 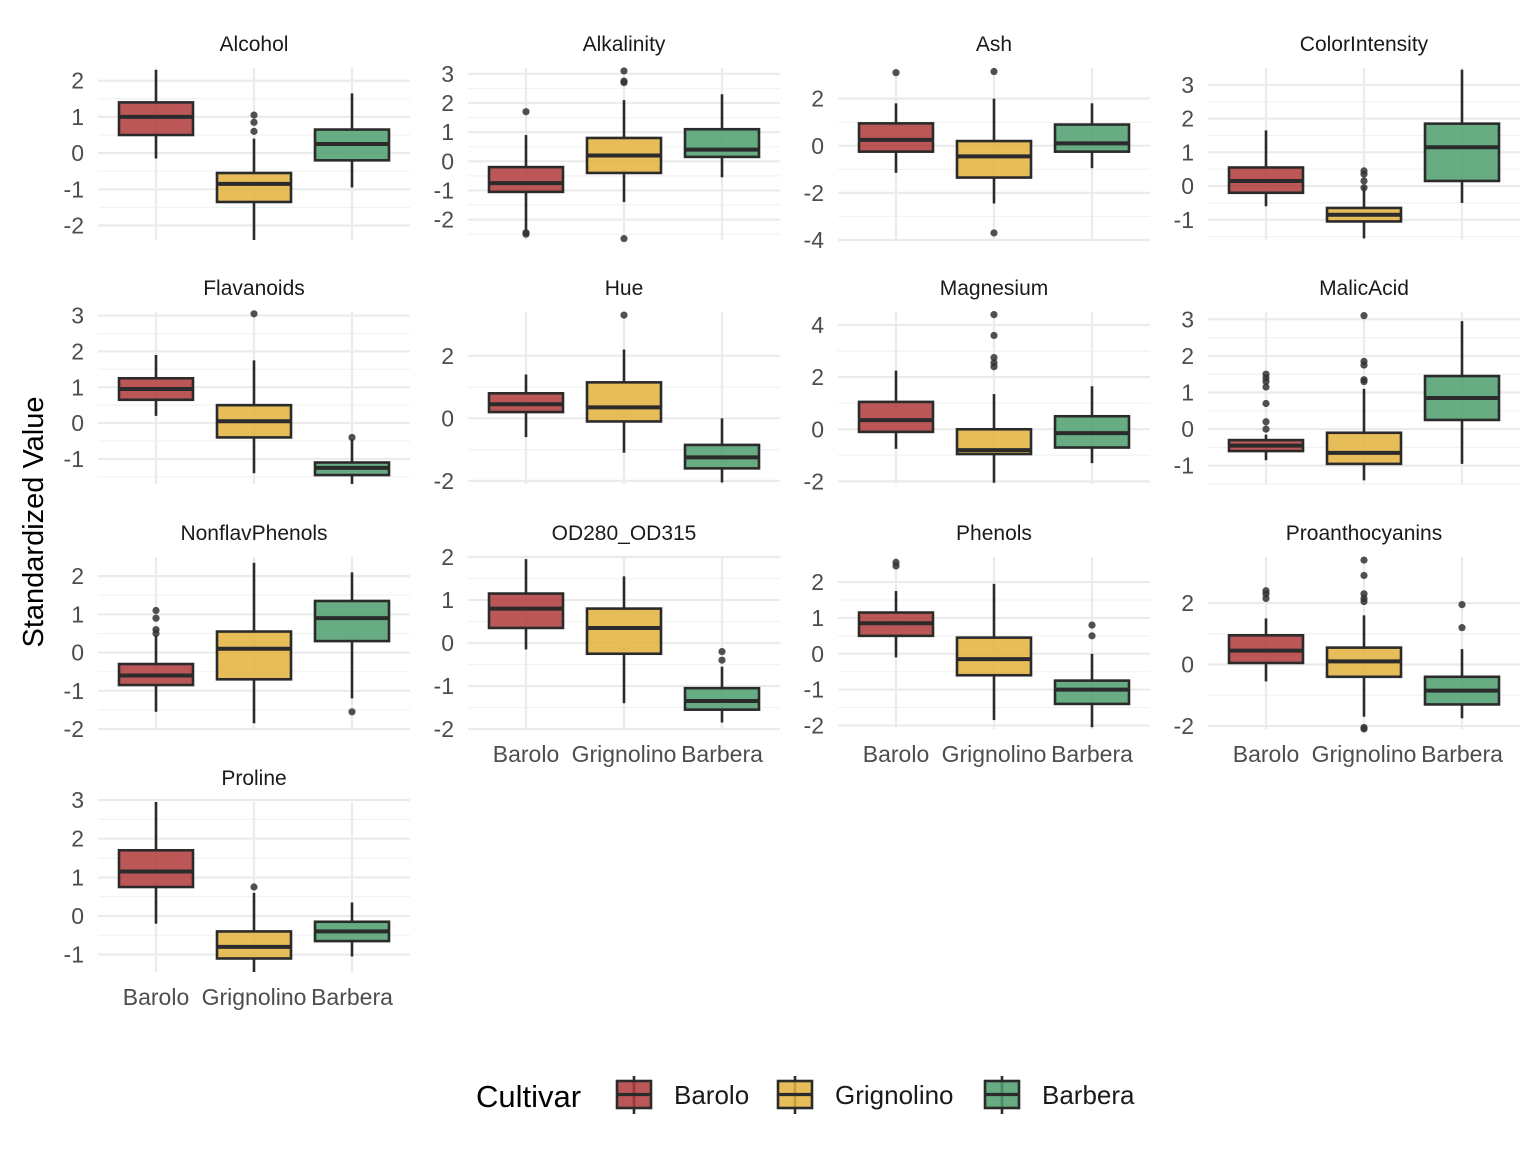 What do you see at coordinates (237, 888) in the screenshot?
I see `facet-proline: Proline -1 0 1 2 3 Barolo Grignolino Barbera` at bounding box center [237, 888].